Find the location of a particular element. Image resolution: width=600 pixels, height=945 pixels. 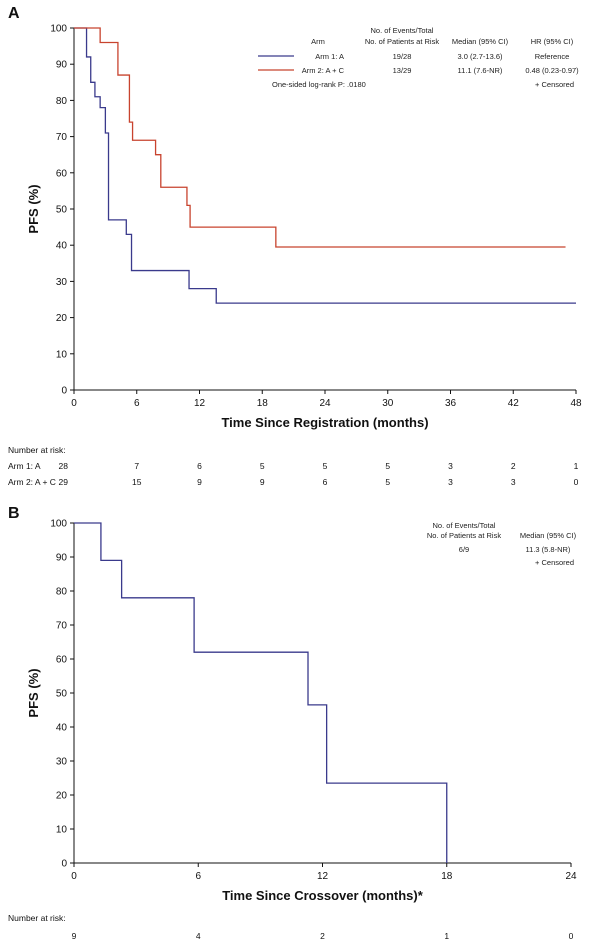

legend-arm1-events: 19/28 is located at coordinates (402, 56).